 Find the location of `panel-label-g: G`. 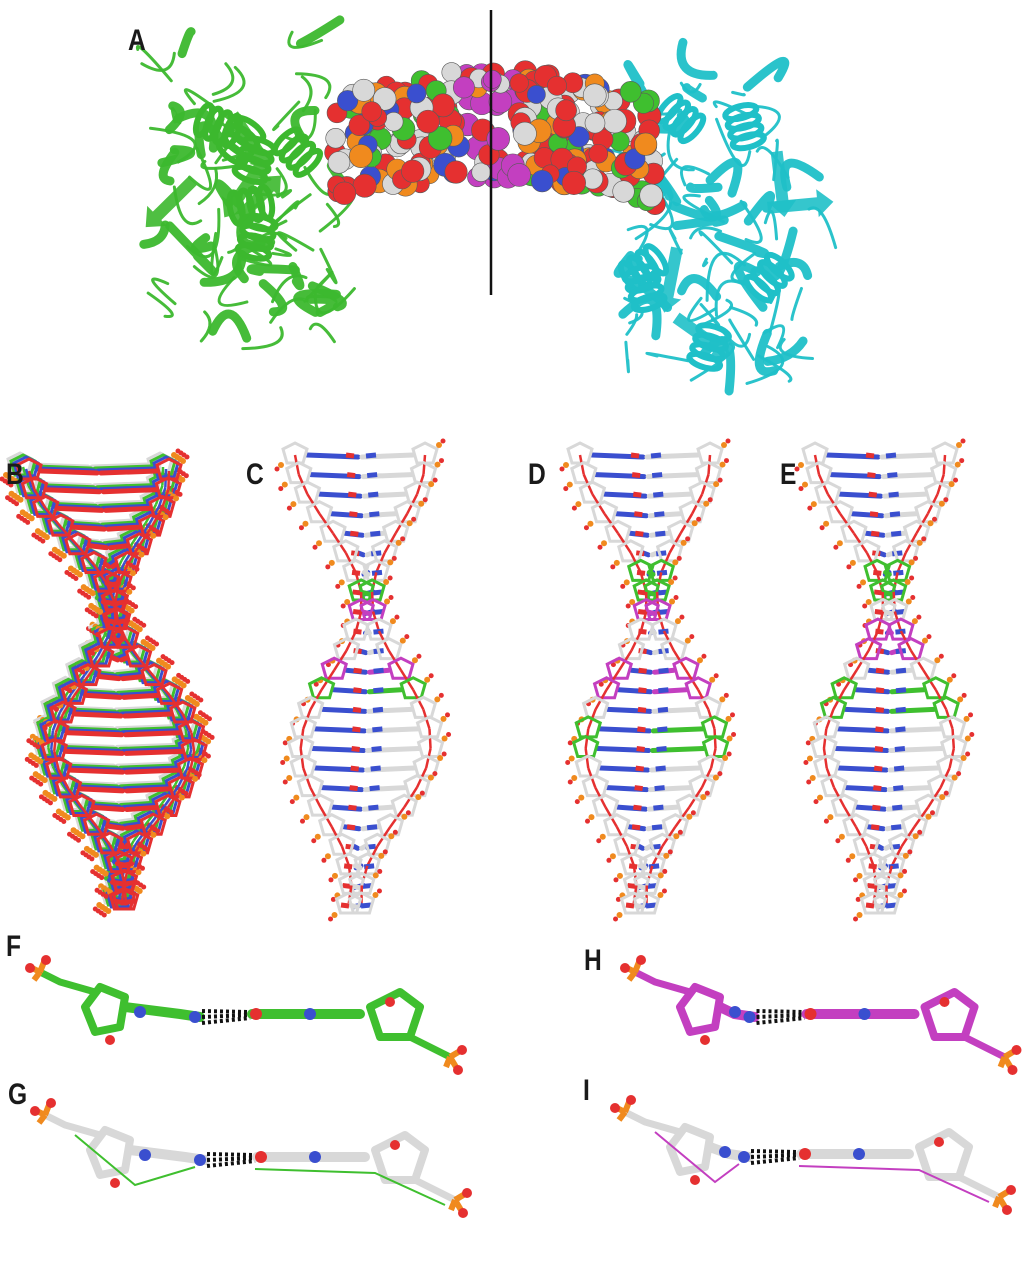

panel-label-g: G is located at coordinates (18, 1094).